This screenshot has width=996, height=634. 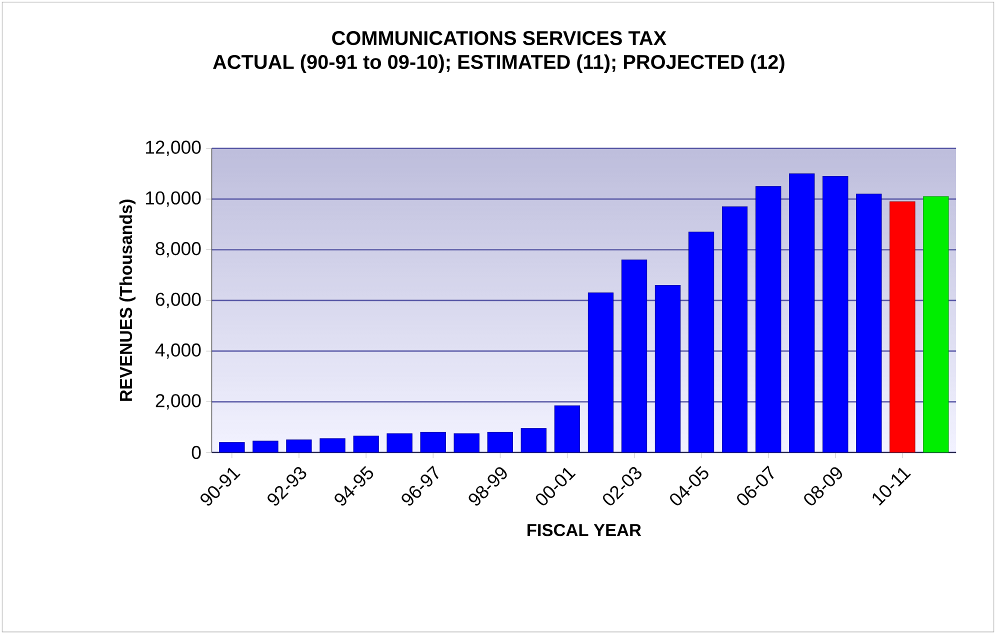 I want to click on chart-title: COMMUNICATIONS SERVICES TAX, so click(x=499, y=38).